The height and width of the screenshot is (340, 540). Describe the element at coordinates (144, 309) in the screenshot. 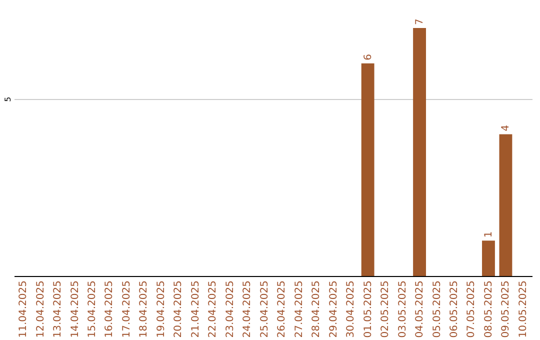

I see `x-tick-label: 18.04.2025` at that location.